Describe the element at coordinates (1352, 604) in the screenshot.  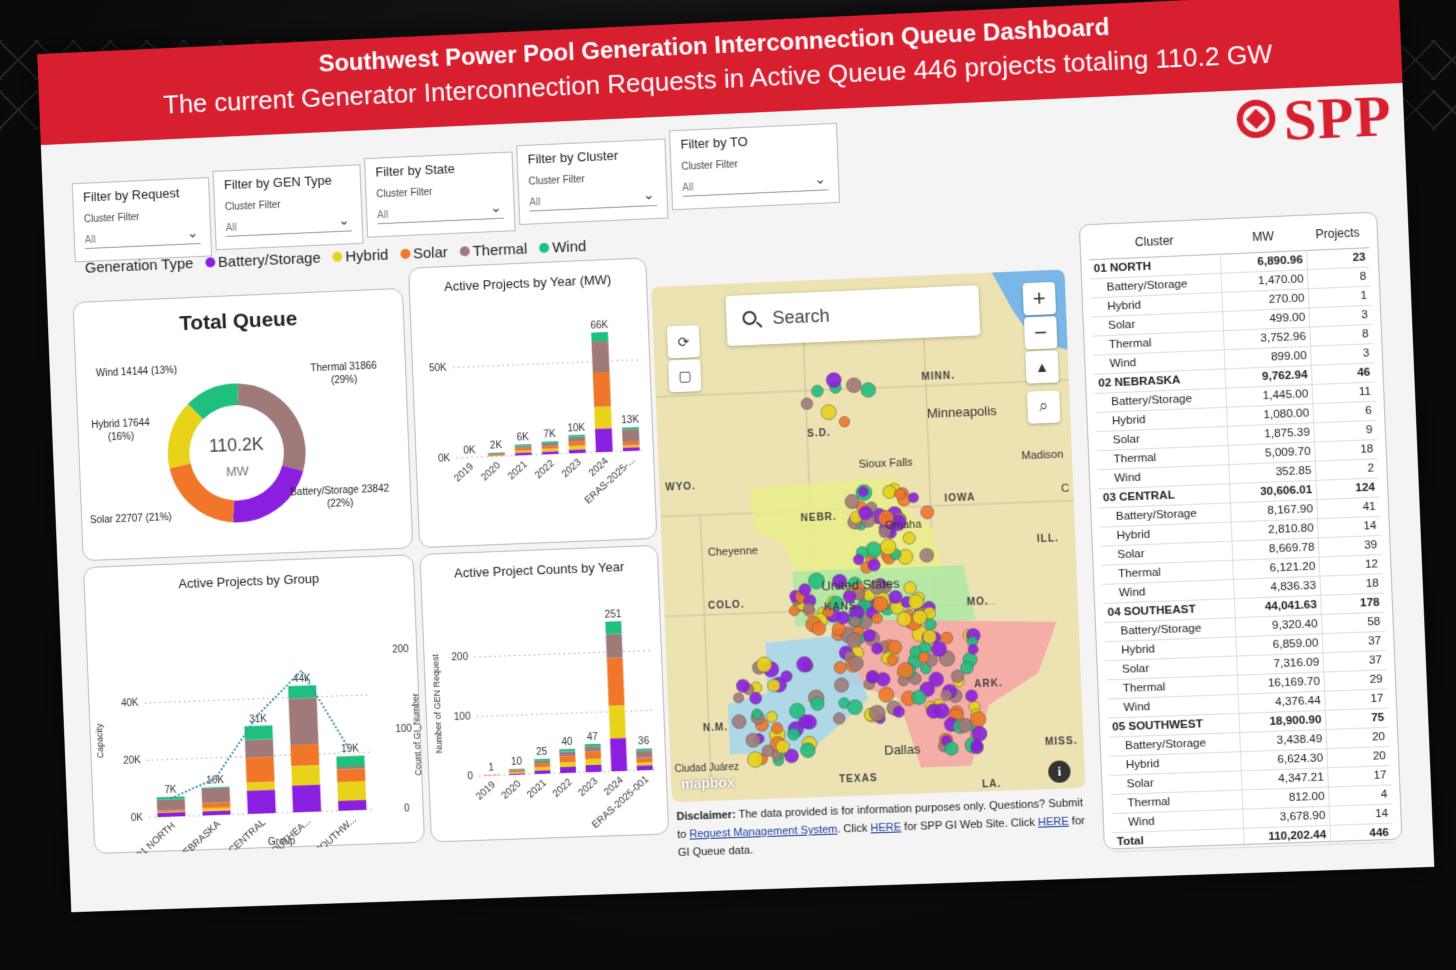
I see `cell-projects: 178` at that location.